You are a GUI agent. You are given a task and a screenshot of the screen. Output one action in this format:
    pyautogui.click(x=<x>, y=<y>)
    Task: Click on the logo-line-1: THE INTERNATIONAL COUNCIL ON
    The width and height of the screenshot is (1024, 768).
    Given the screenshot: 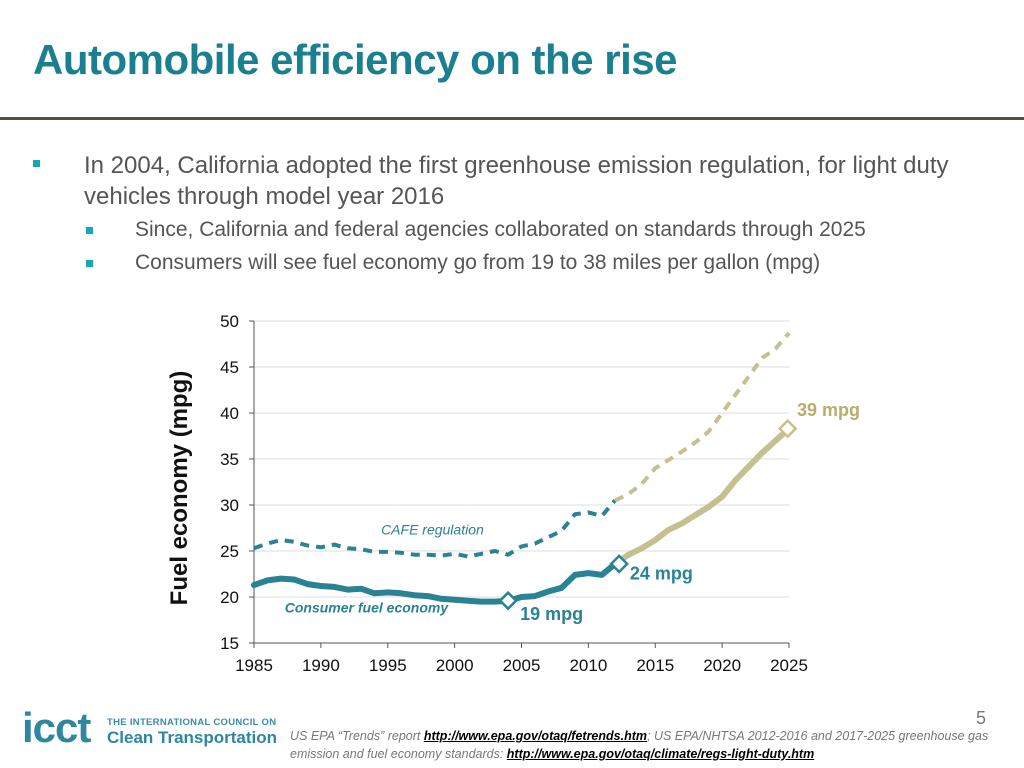 What is the action you would take?
    pyautogui.click(x=192, y=722)
    